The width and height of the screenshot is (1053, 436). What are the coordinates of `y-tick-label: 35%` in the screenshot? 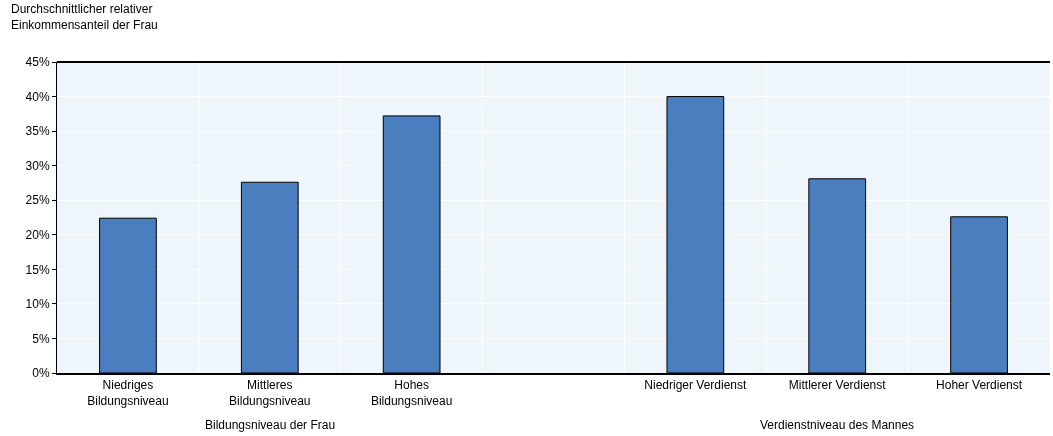 It's located at (37, 131).